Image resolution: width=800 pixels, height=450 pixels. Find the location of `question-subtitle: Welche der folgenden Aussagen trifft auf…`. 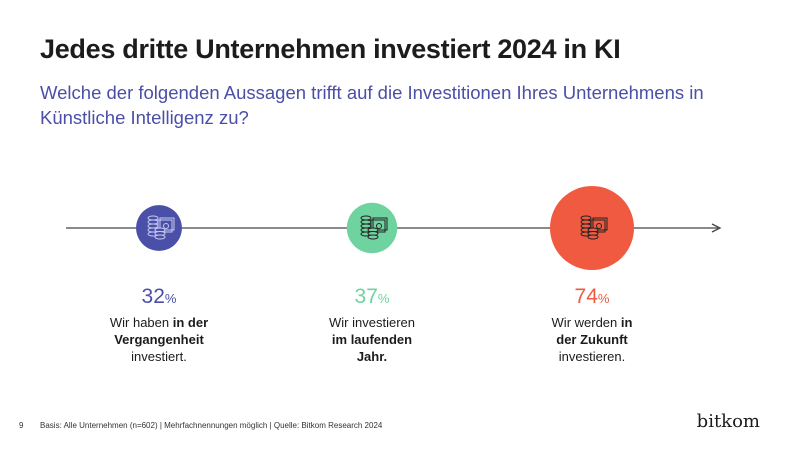

question-subtitle: Welche der folgenden Aussagen trifft auf… is located at coordinates (372, 105).